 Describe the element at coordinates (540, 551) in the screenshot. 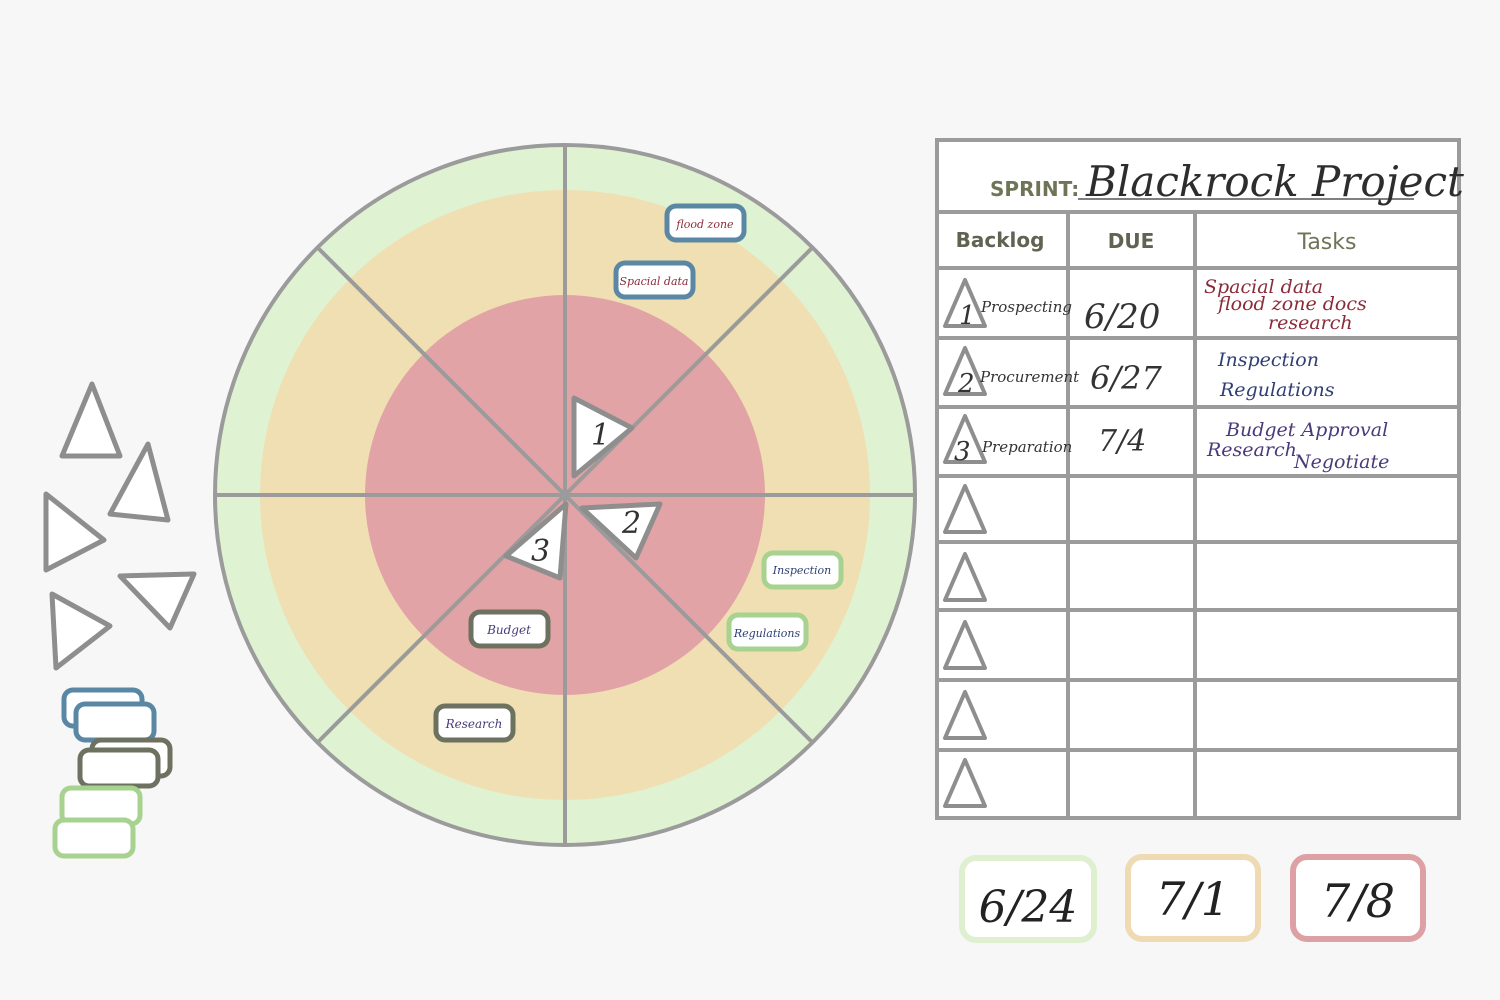

I see `wheel-marker-3-label: 3` at that location.